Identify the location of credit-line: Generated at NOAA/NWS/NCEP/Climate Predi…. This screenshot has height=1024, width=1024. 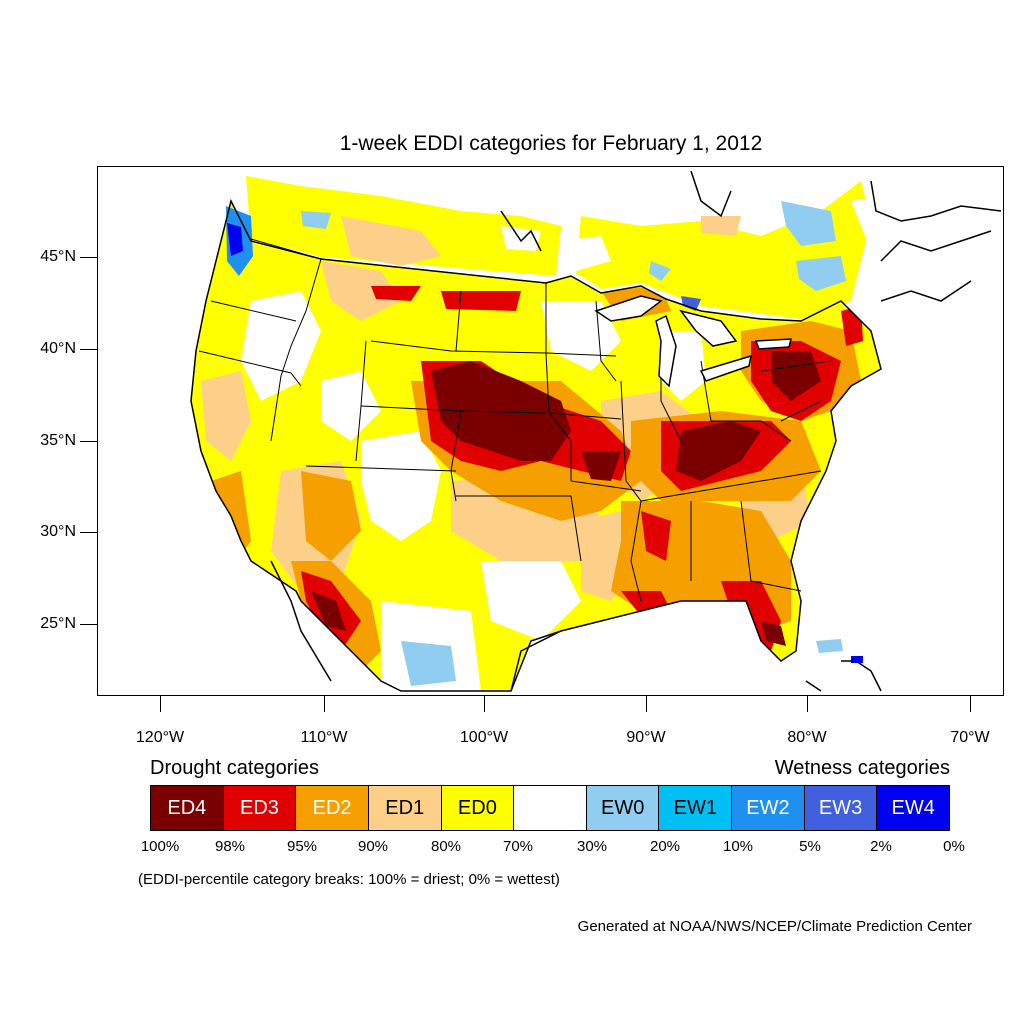
(774, 926).